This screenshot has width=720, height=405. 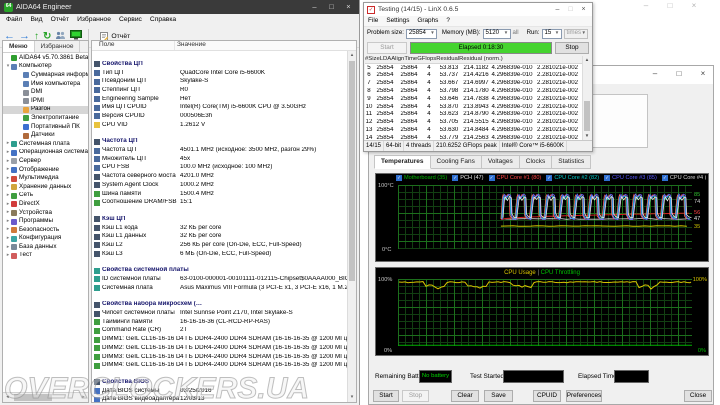 I want to click on detail-row: System Agent Clock 1000.2 MHz, so click(x=219, y=185).